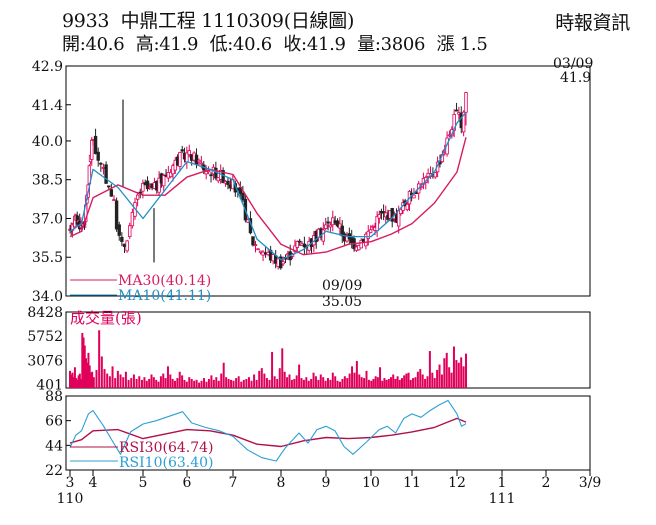  Describe the element at coordinates (164, 281) in the screenshot. I see `ma30-legend-label: MA30(40.14)` at that location.